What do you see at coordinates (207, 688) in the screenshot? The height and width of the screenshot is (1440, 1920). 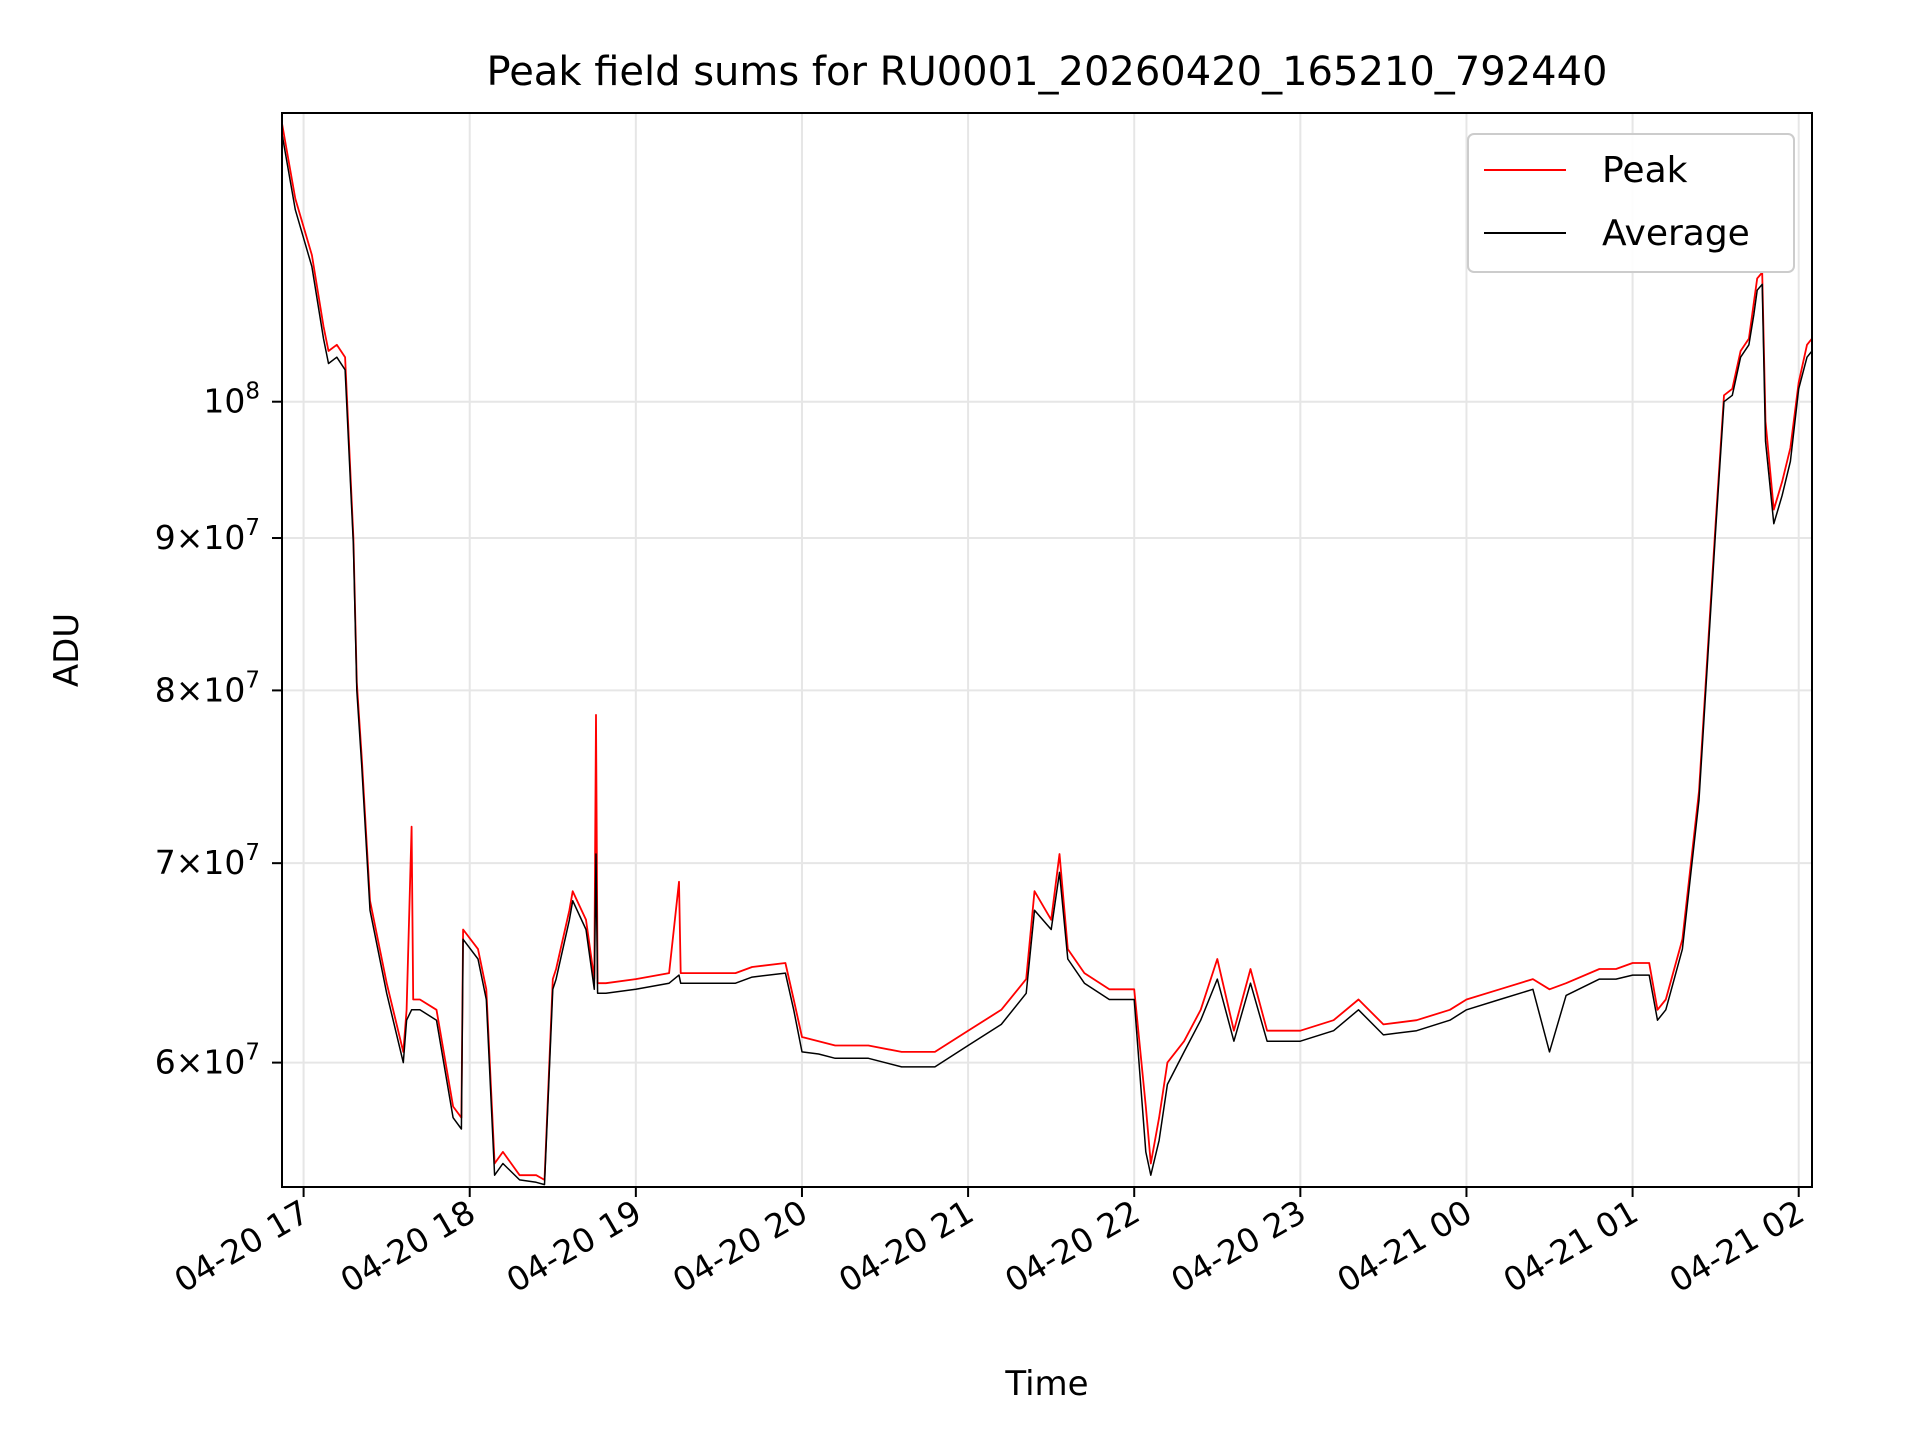 I see `y-tick-label: 8×107` at bounding box center [207, 688].